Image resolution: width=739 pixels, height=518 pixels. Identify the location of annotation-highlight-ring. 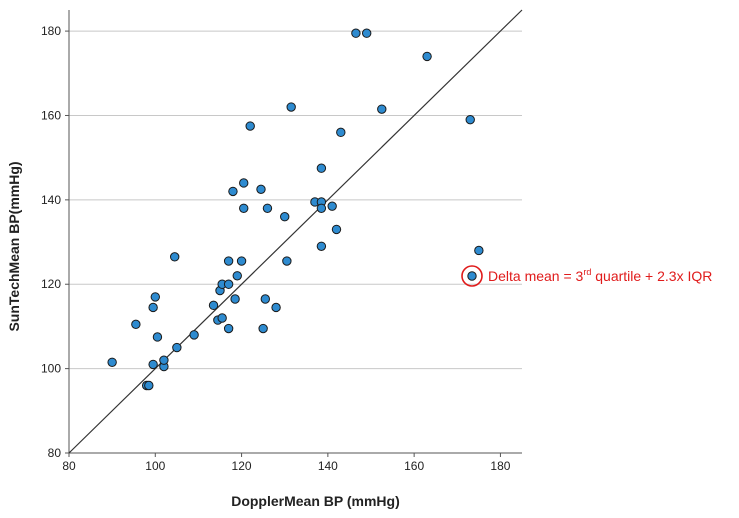
(472, 276).